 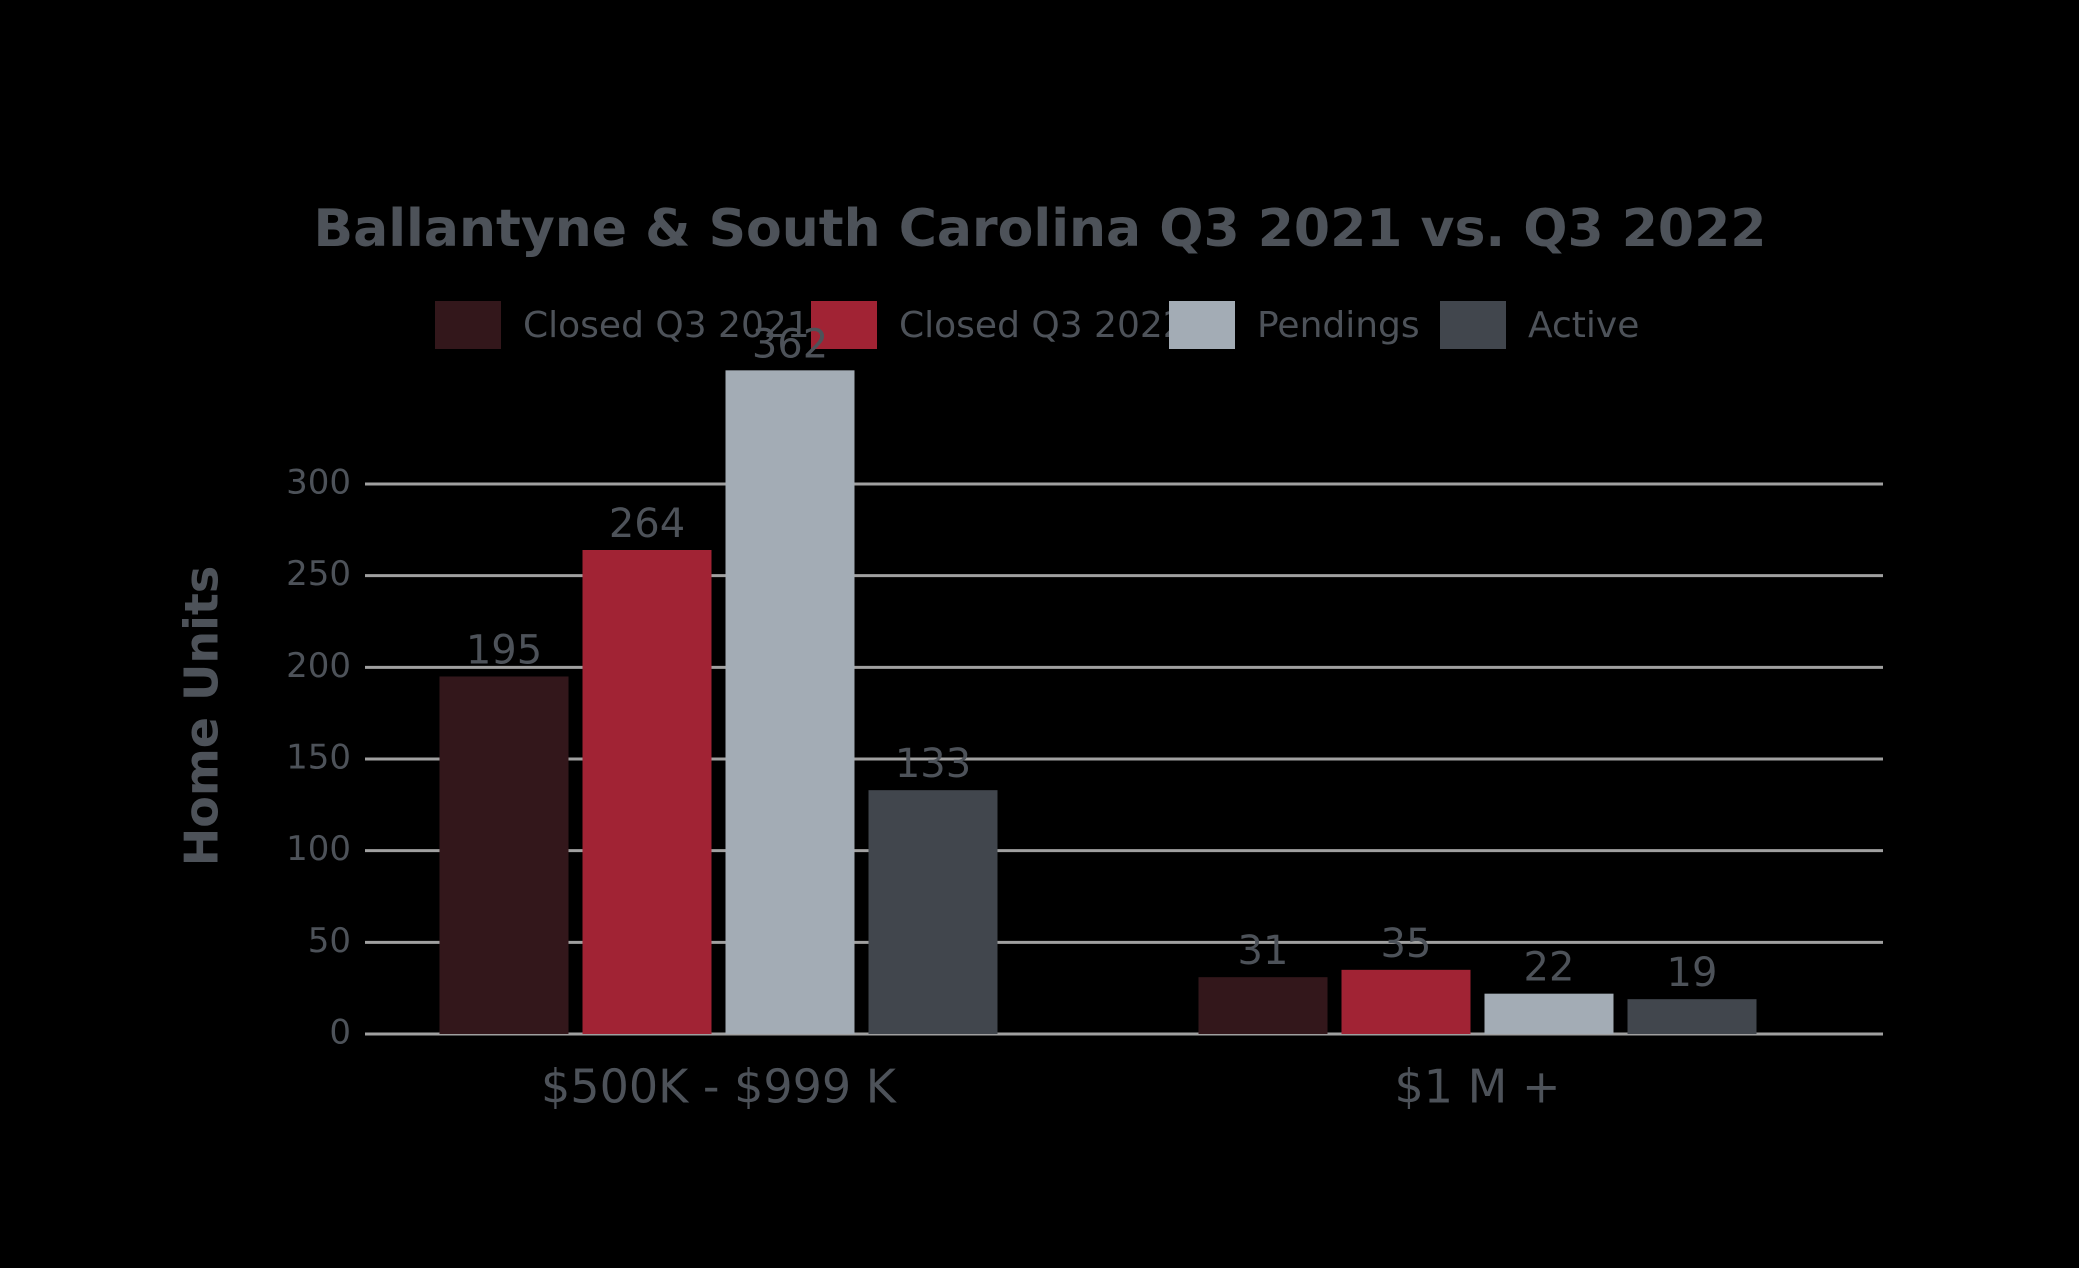 What do you see at coordinates (329, 941) in the screenshot?
I see `y-tick-label: 50` at bounding box center [329, 941].